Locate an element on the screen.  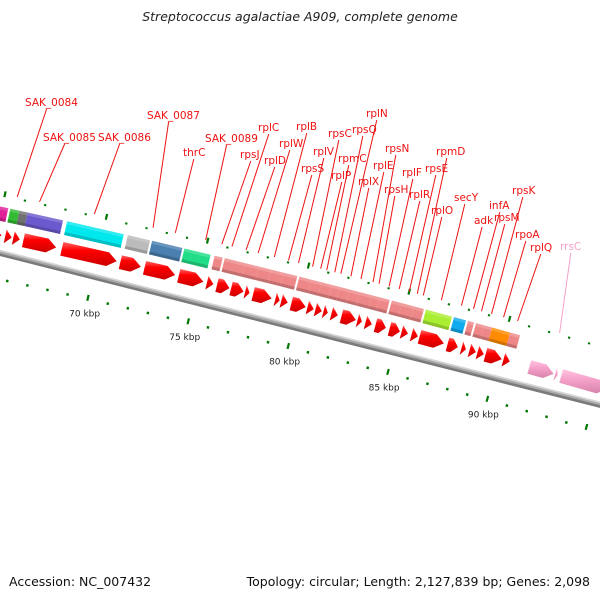
rrna-feature is located at coordinates (540, 369).